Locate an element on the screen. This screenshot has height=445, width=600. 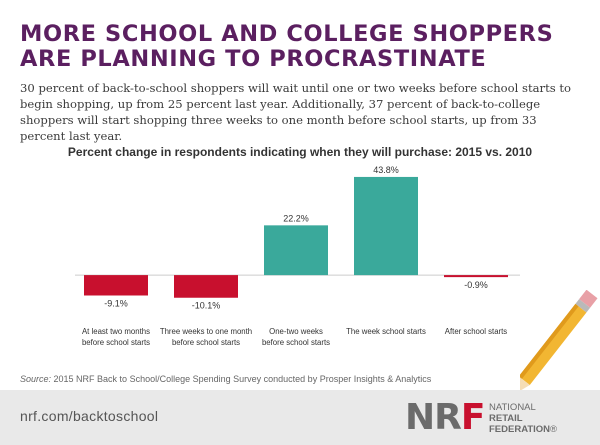
nrf-logo-line-3: FEDERATION is located at coordinates (520, 429).